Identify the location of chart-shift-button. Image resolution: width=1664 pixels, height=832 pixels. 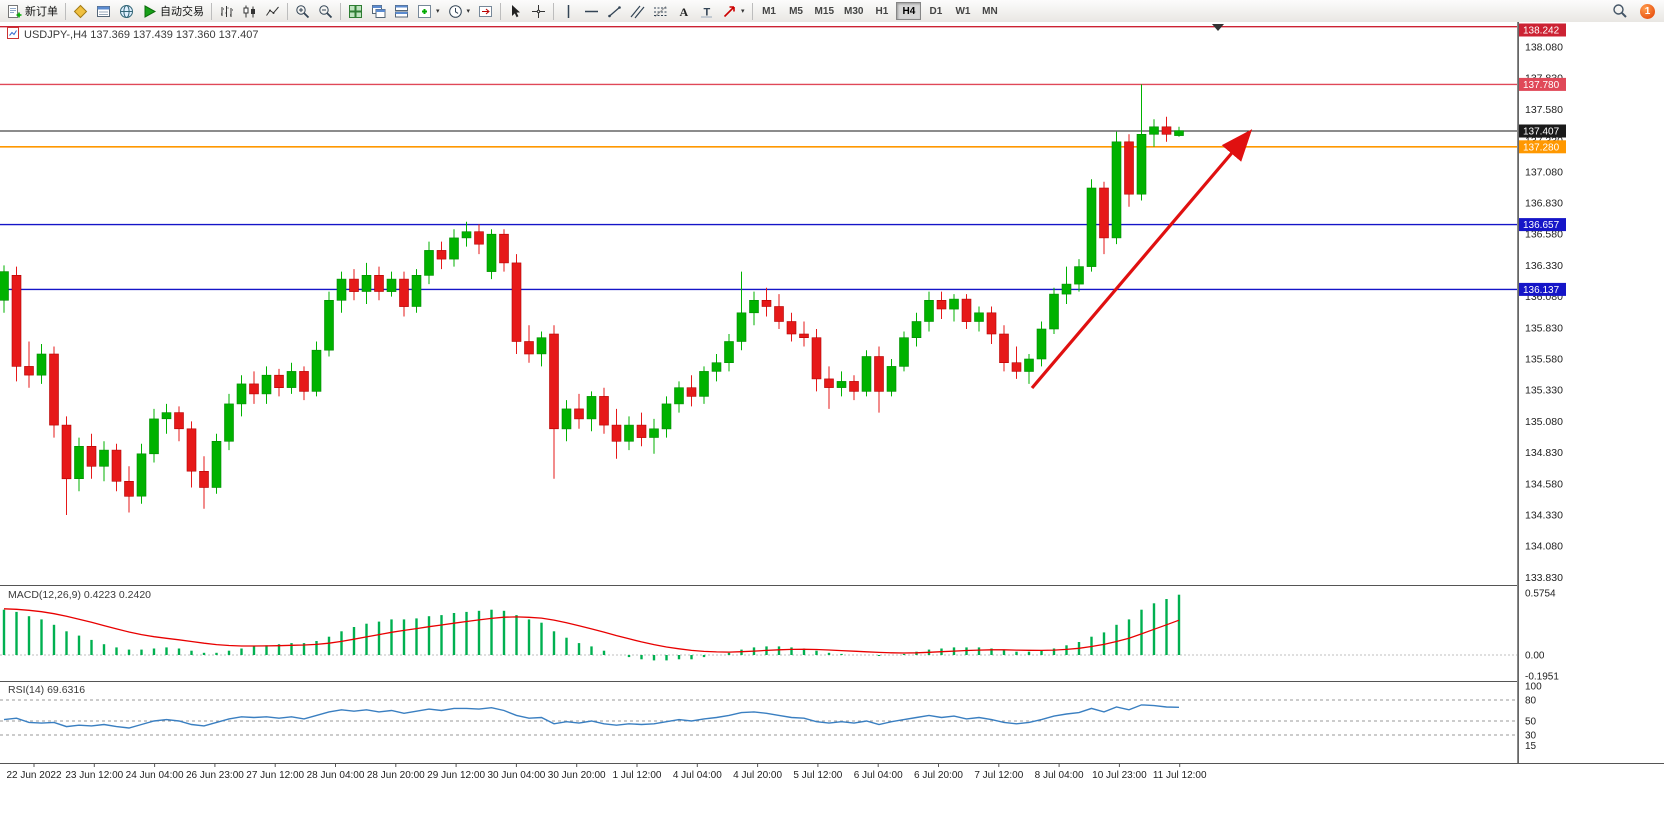
(485, 11).